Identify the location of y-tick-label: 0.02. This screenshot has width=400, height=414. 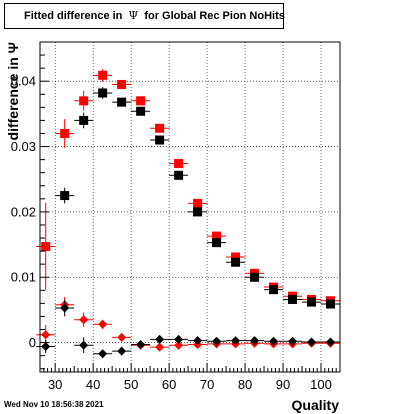
(23, 211).